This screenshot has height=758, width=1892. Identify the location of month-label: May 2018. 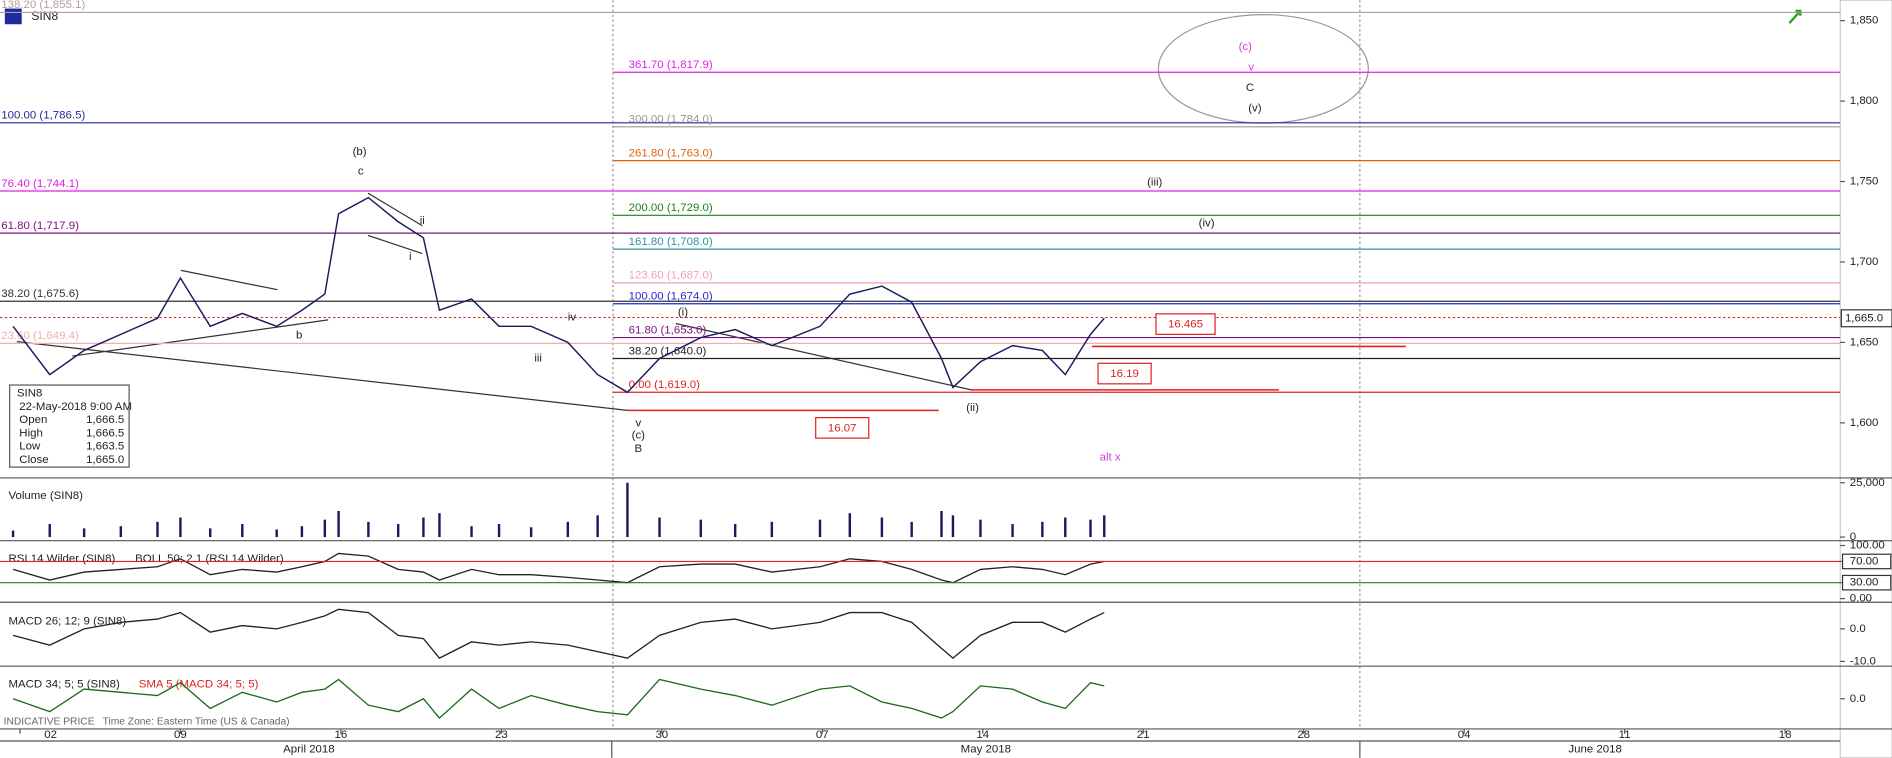
(986, 749).